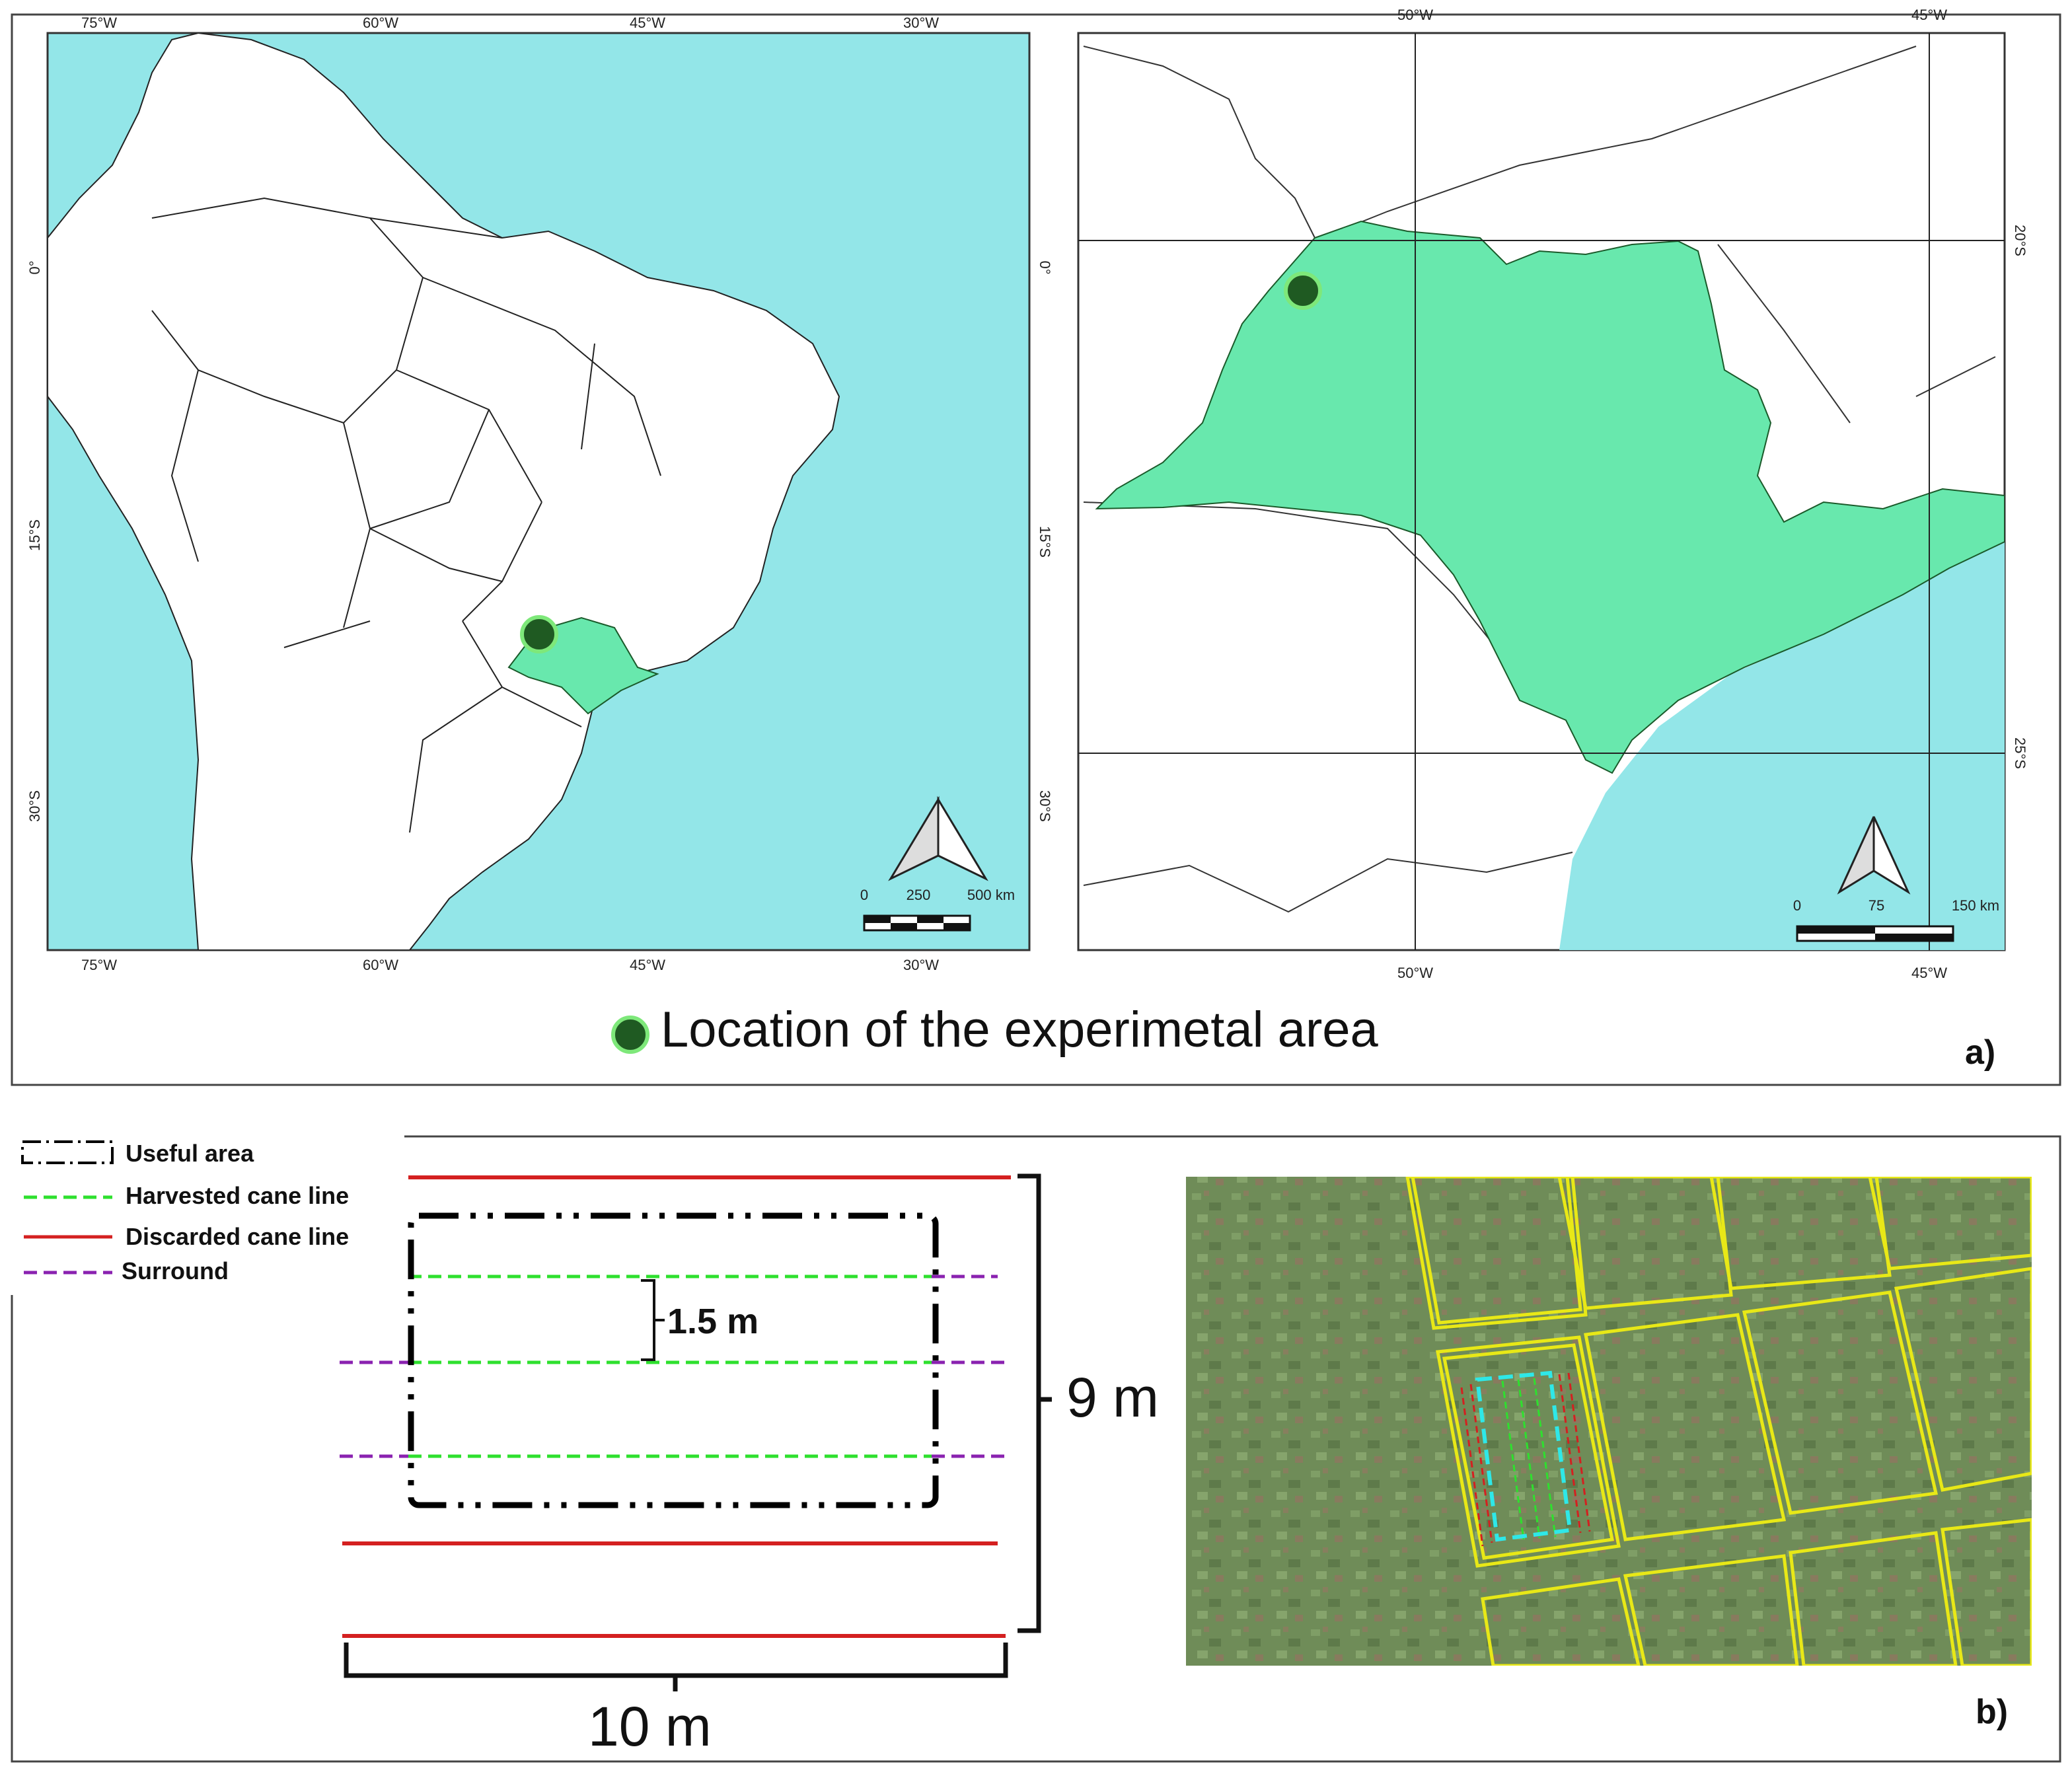  I want to click on legend-label: Discarded cane line, so click(237, 1236).